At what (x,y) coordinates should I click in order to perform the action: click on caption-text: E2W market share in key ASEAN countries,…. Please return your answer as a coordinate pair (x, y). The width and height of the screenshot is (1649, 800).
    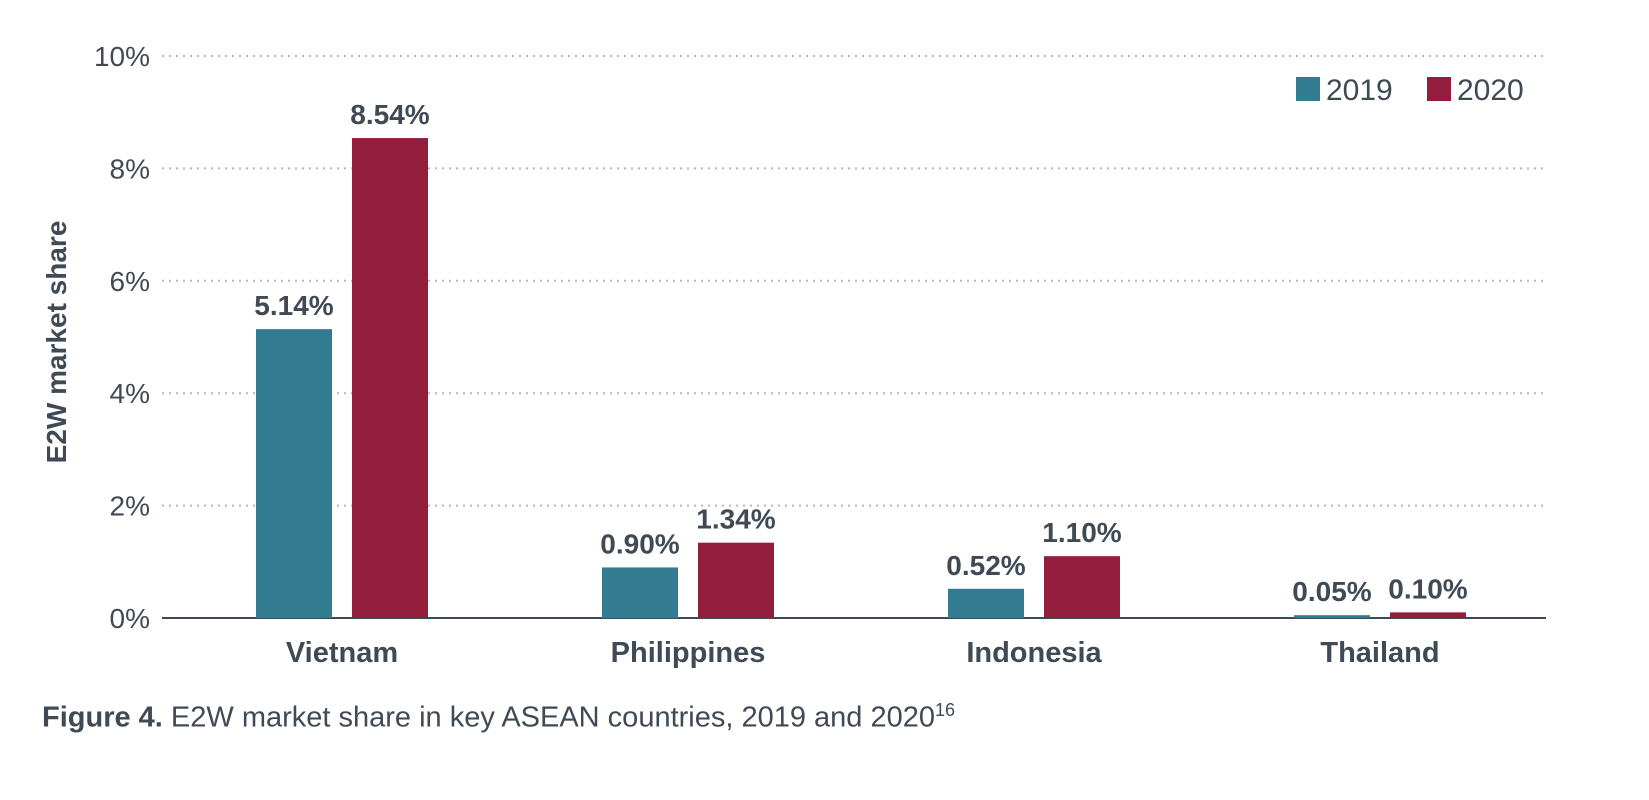
    Looking at the image, I should click on (548, 717).